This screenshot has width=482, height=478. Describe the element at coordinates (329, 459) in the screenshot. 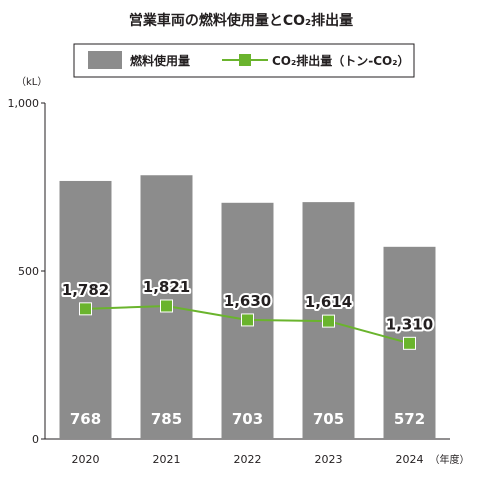

I see `x-tick-label: 2023` at that location.